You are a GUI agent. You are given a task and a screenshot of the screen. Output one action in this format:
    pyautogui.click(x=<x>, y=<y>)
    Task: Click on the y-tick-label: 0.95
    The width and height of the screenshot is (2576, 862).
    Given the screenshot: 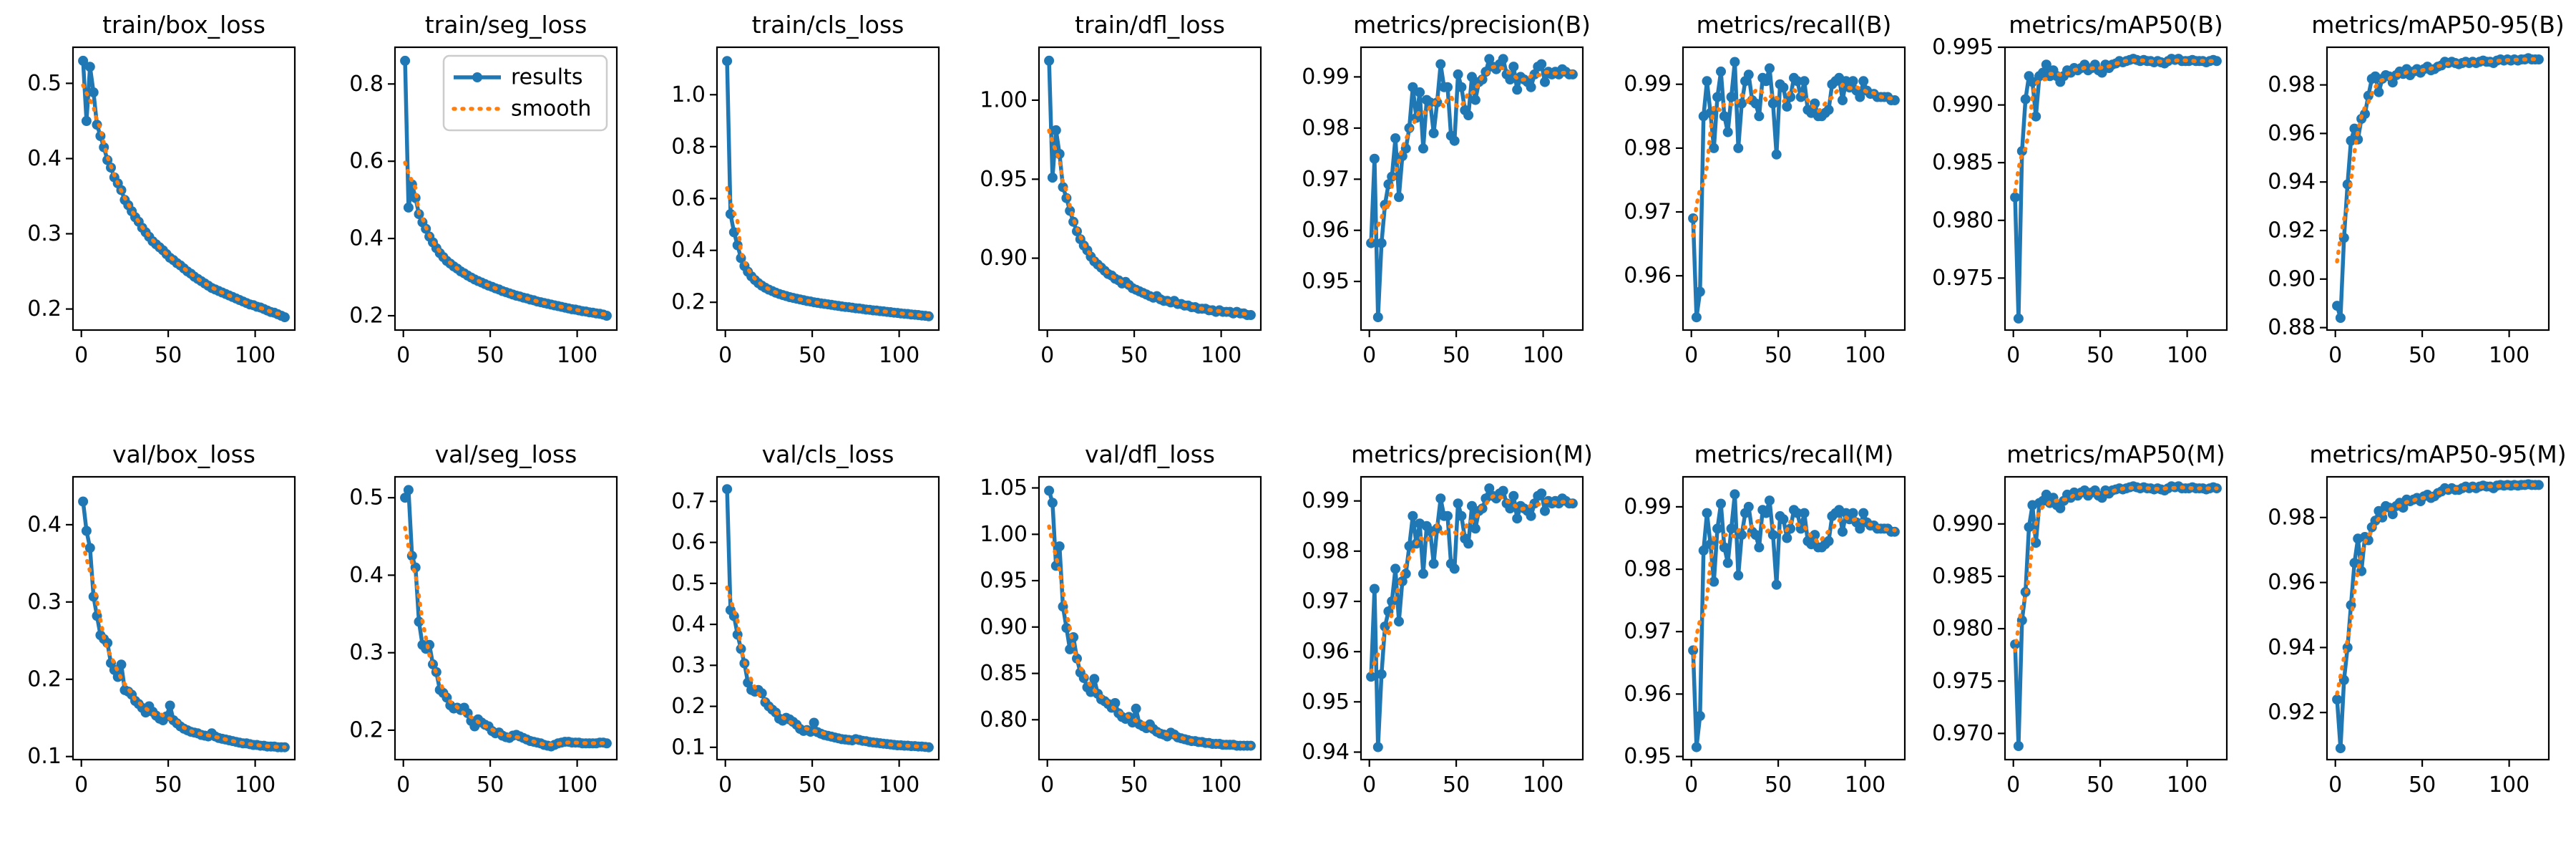 What is the action you would take?
    pyautogui.click(x=1004, y=179)
    